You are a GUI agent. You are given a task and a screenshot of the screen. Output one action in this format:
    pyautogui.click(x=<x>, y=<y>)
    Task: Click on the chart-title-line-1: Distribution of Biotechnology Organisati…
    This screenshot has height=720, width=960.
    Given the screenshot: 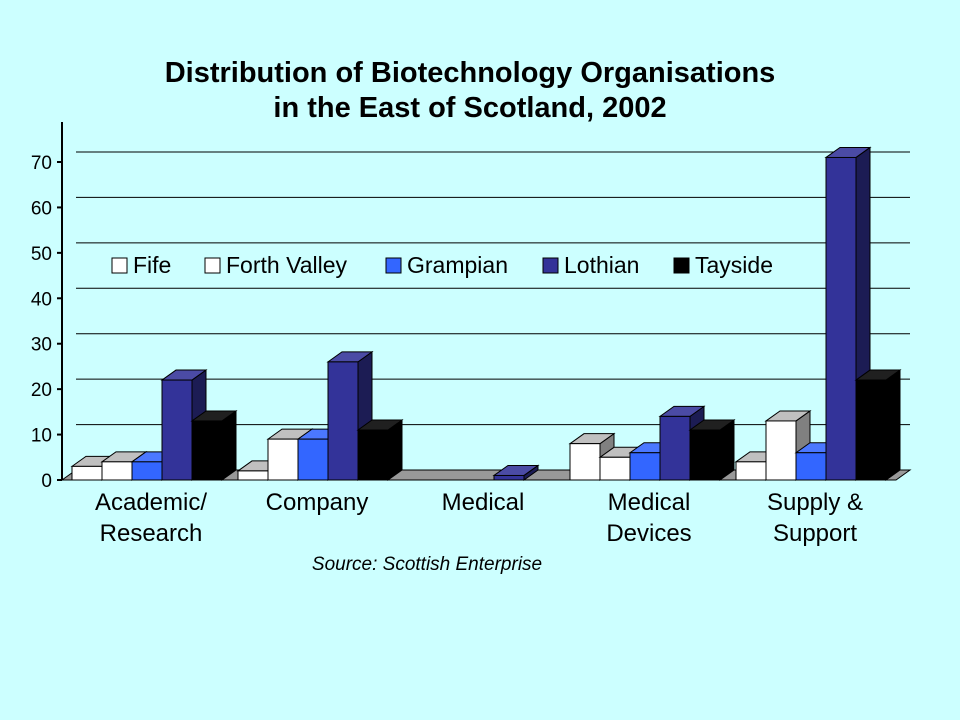 What is the action you would take?
    pyautogui.click(x=470, y=73)
    